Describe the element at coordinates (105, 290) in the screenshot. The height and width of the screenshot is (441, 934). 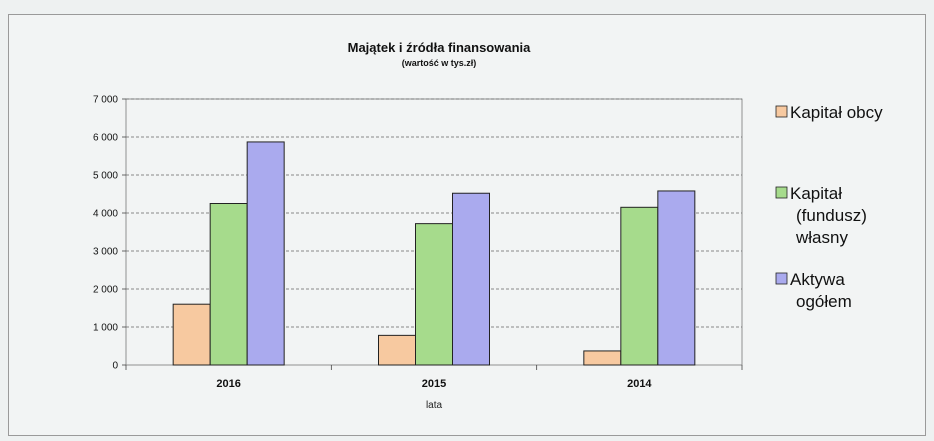
I see `y-tick-label: 2 000` at that location.